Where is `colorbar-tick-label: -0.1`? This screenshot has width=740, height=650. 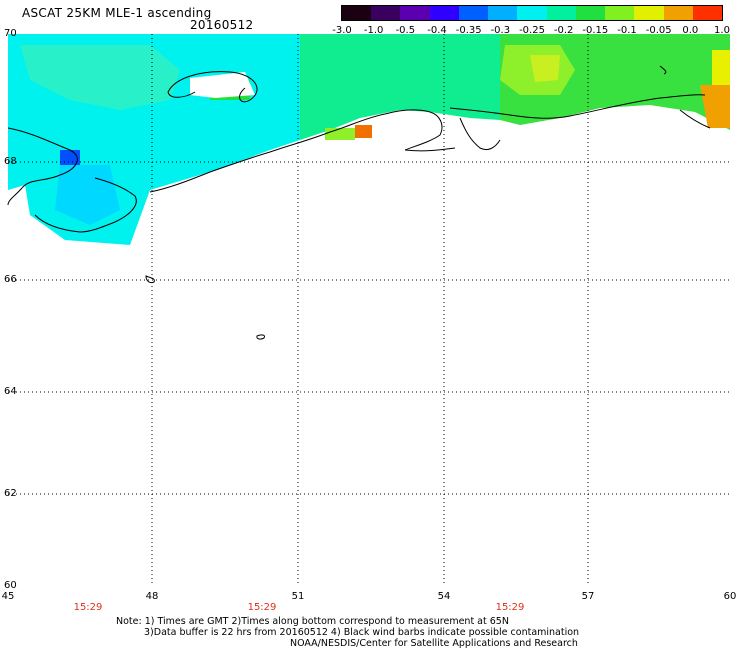 colorbar-tick-label: -0.1 is located at coordinates (627, 30).